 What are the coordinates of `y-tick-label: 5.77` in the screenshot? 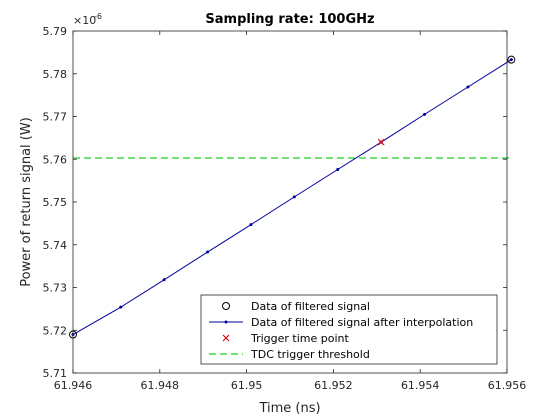 It's located at (55, 117).